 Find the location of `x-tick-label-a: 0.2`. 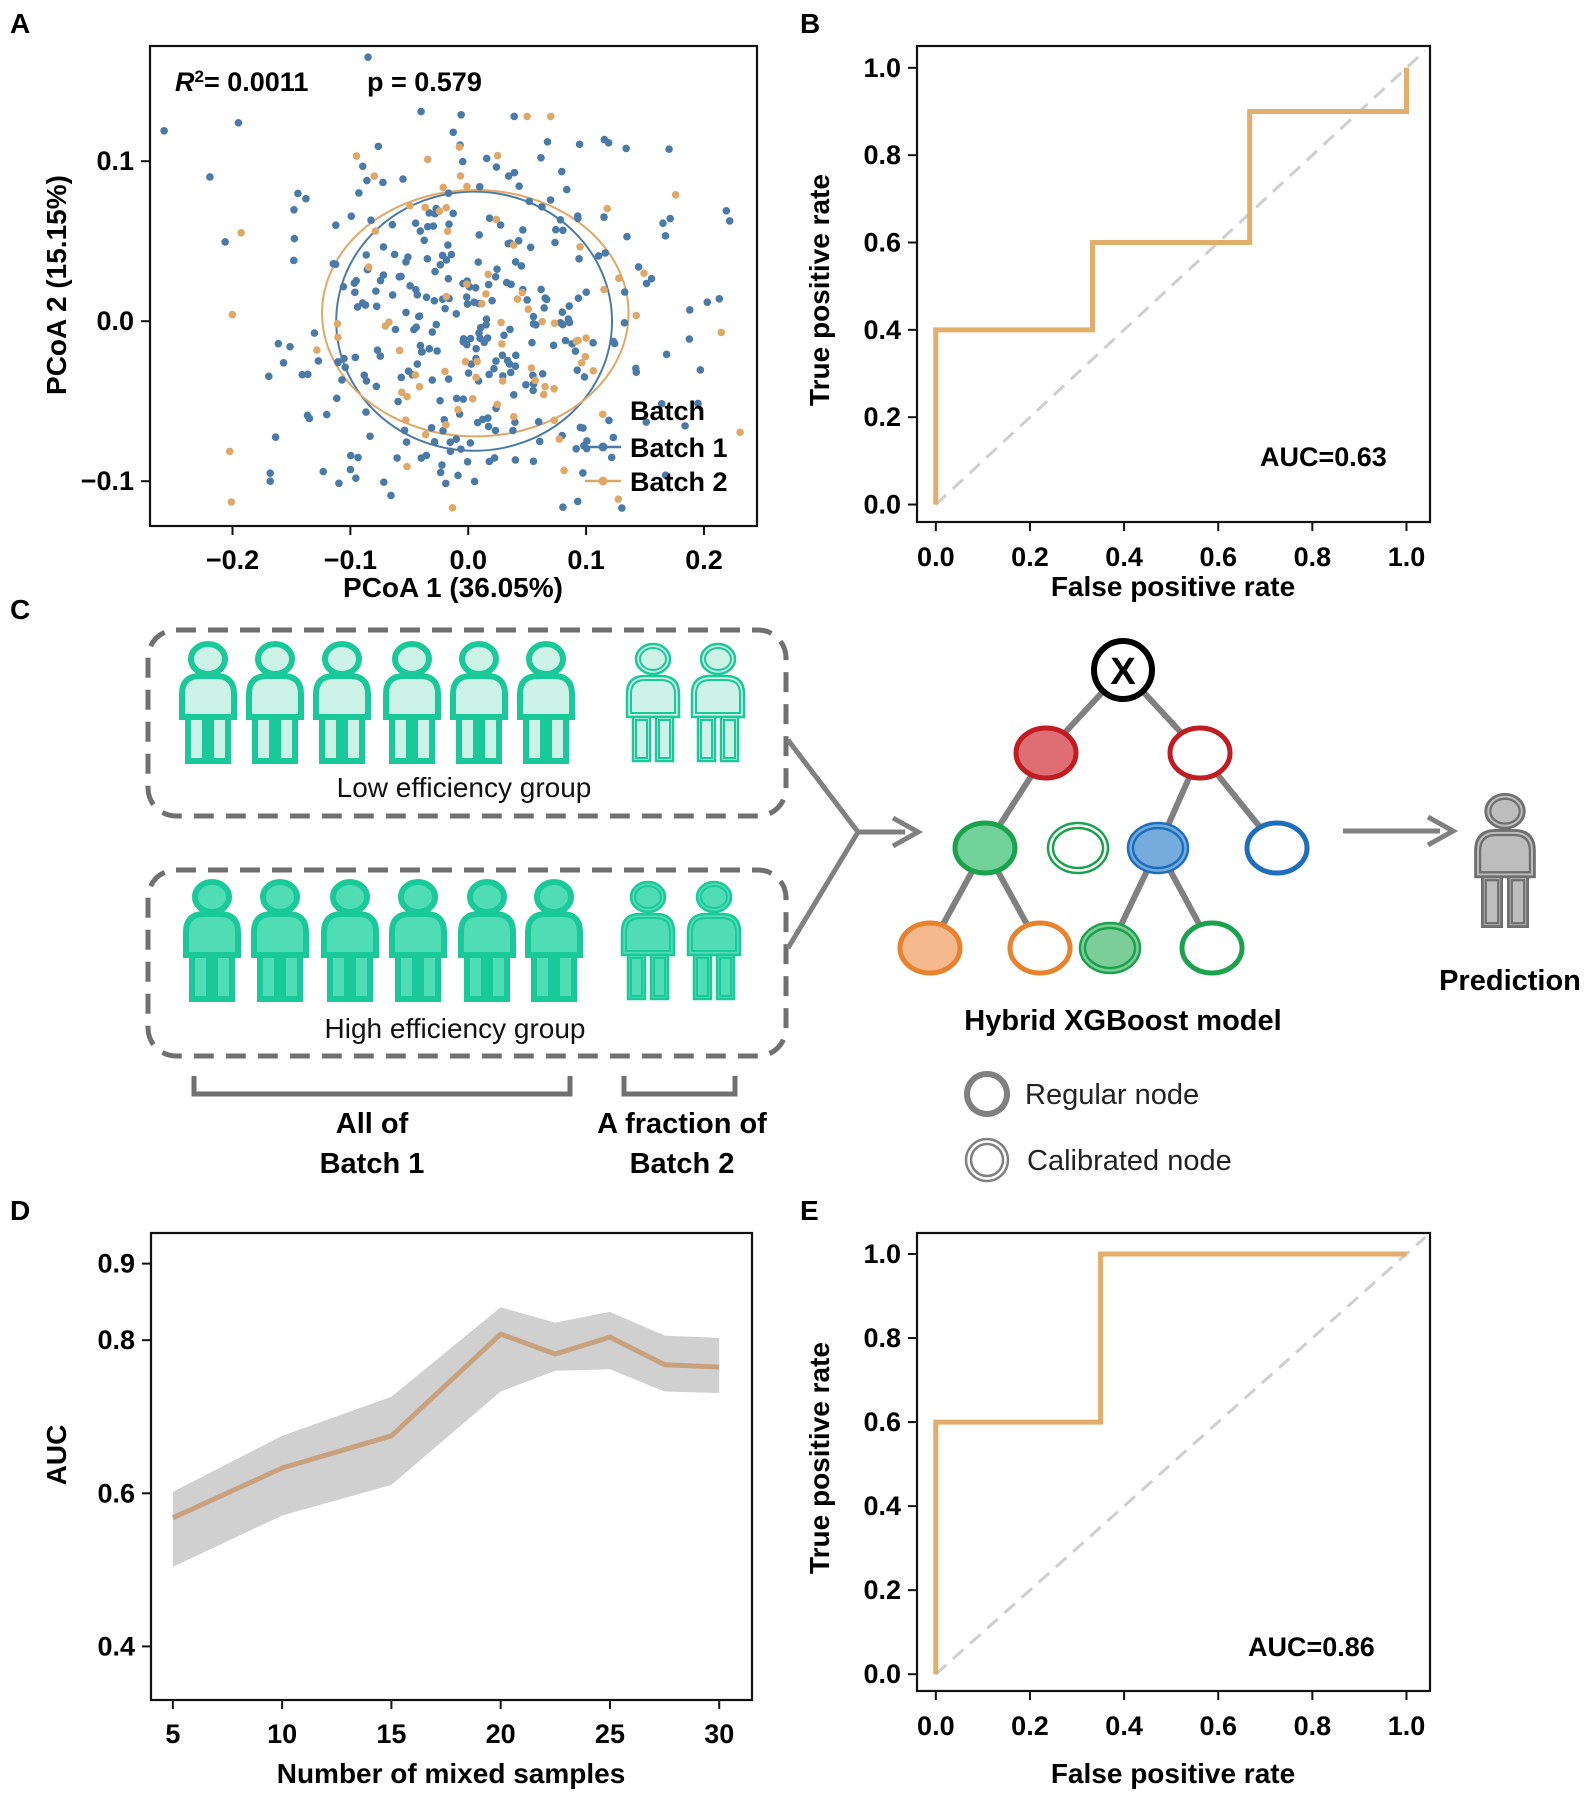

x-tick-label-a: 0.2 is located at coordinates (704, 560).